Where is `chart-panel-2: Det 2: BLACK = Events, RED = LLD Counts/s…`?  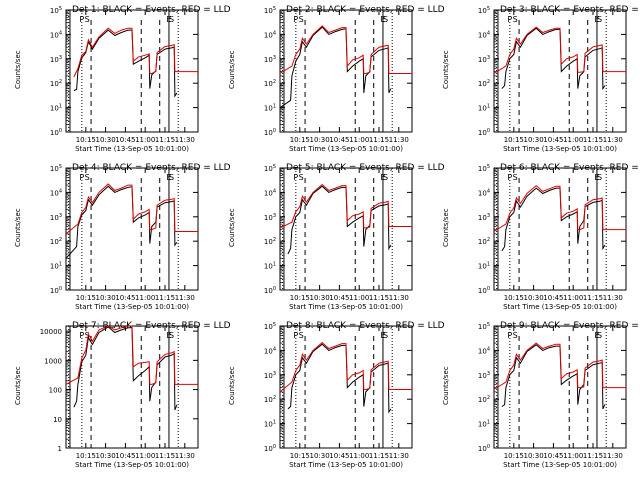 chart-panel-2: Det 2: BLACK = Events, RED = LLD Counts/s… is located at coordinates (336, 79).